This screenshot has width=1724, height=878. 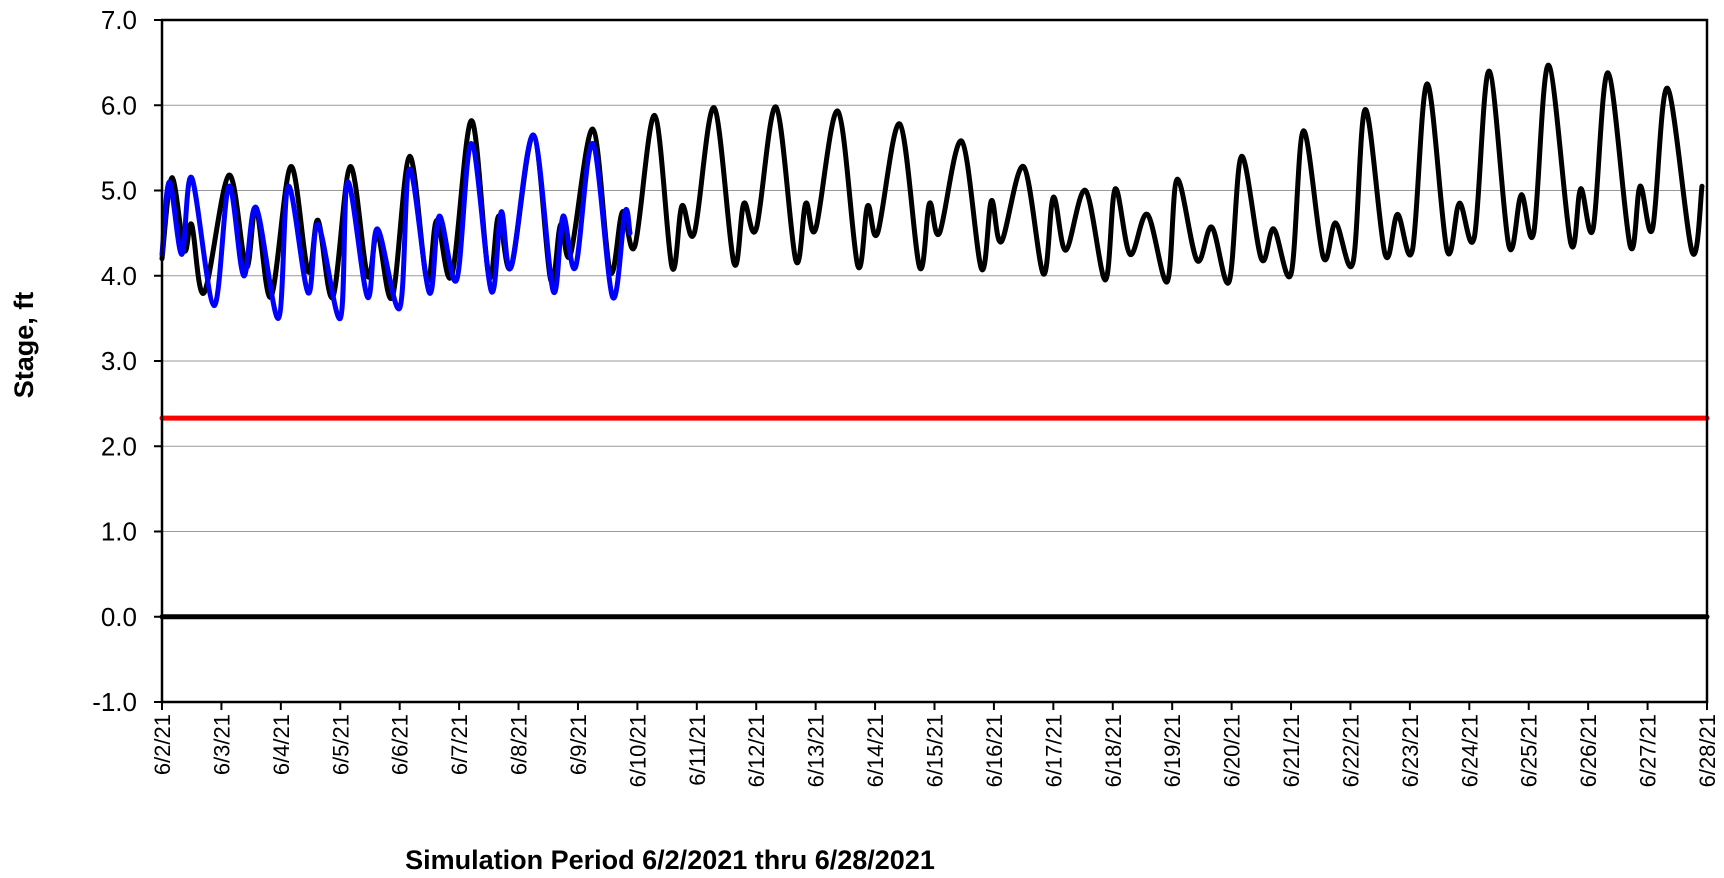 I want to click on x-tick-label: 6/11/21, so click(x=697, y=750).